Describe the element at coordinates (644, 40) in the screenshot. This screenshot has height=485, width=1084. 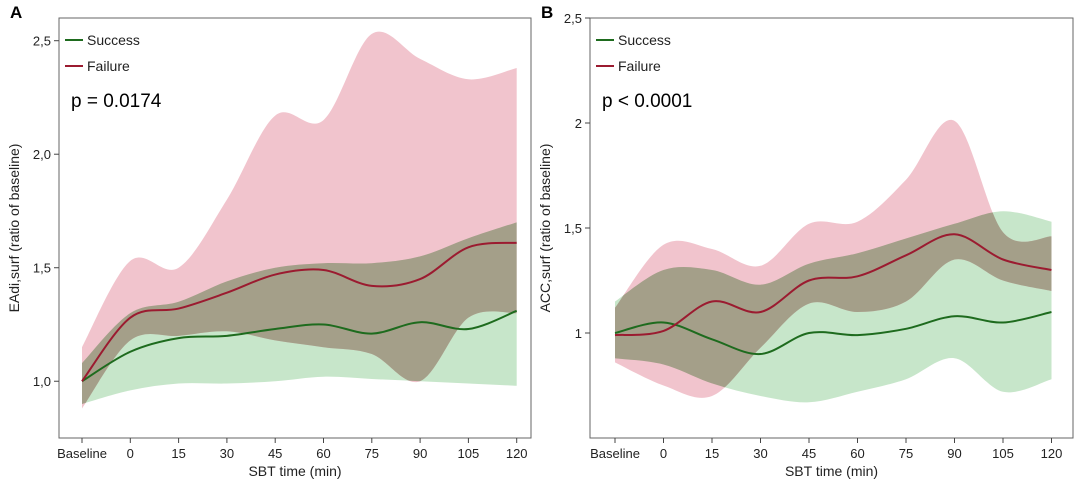
I see `panel-b-legend-success: Success` at that location.